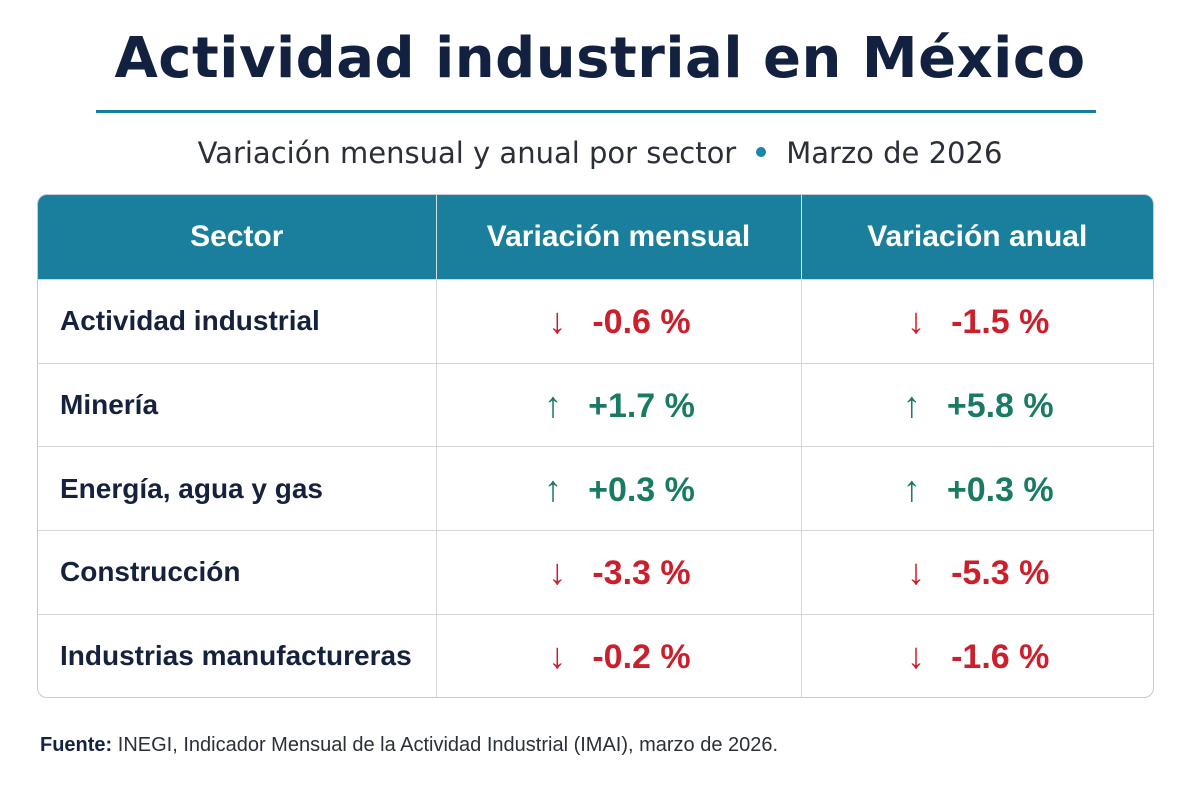 The height and width of the screenshot is (800, 1200). I want to click on monthly-change-cell: ↓ -0.6 %, so click(619, 321).